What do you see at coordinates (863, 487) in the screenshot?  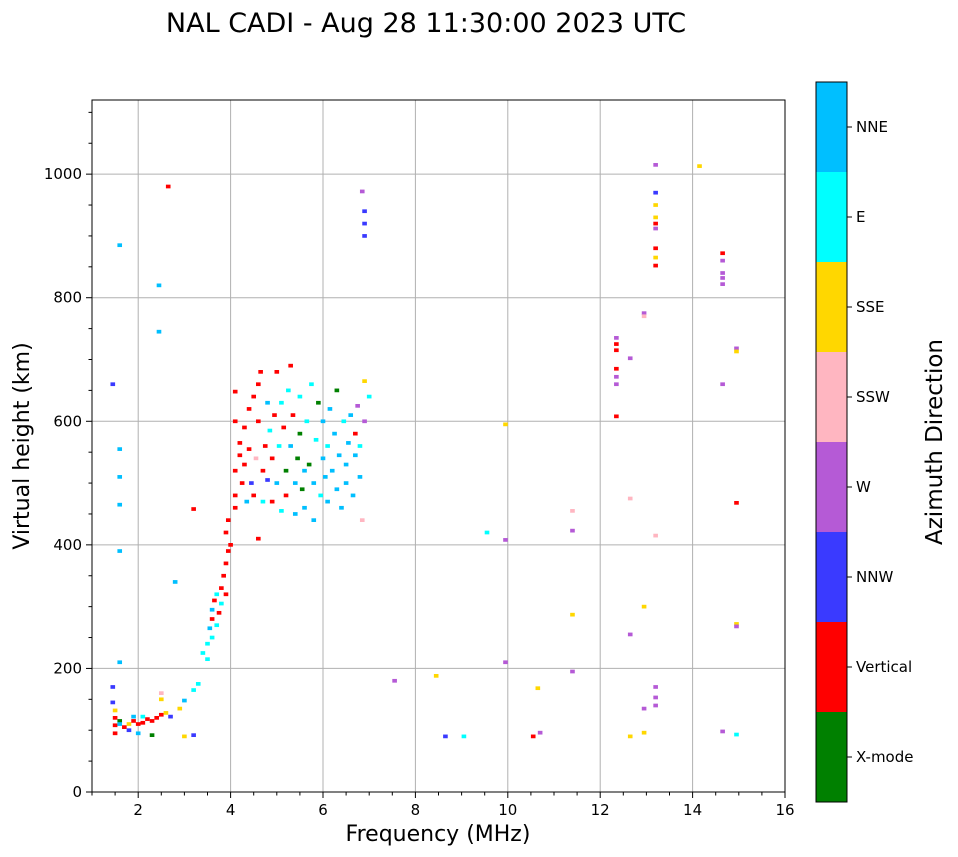 I see `colorbar-label: W` at bounding box center [863, 487].